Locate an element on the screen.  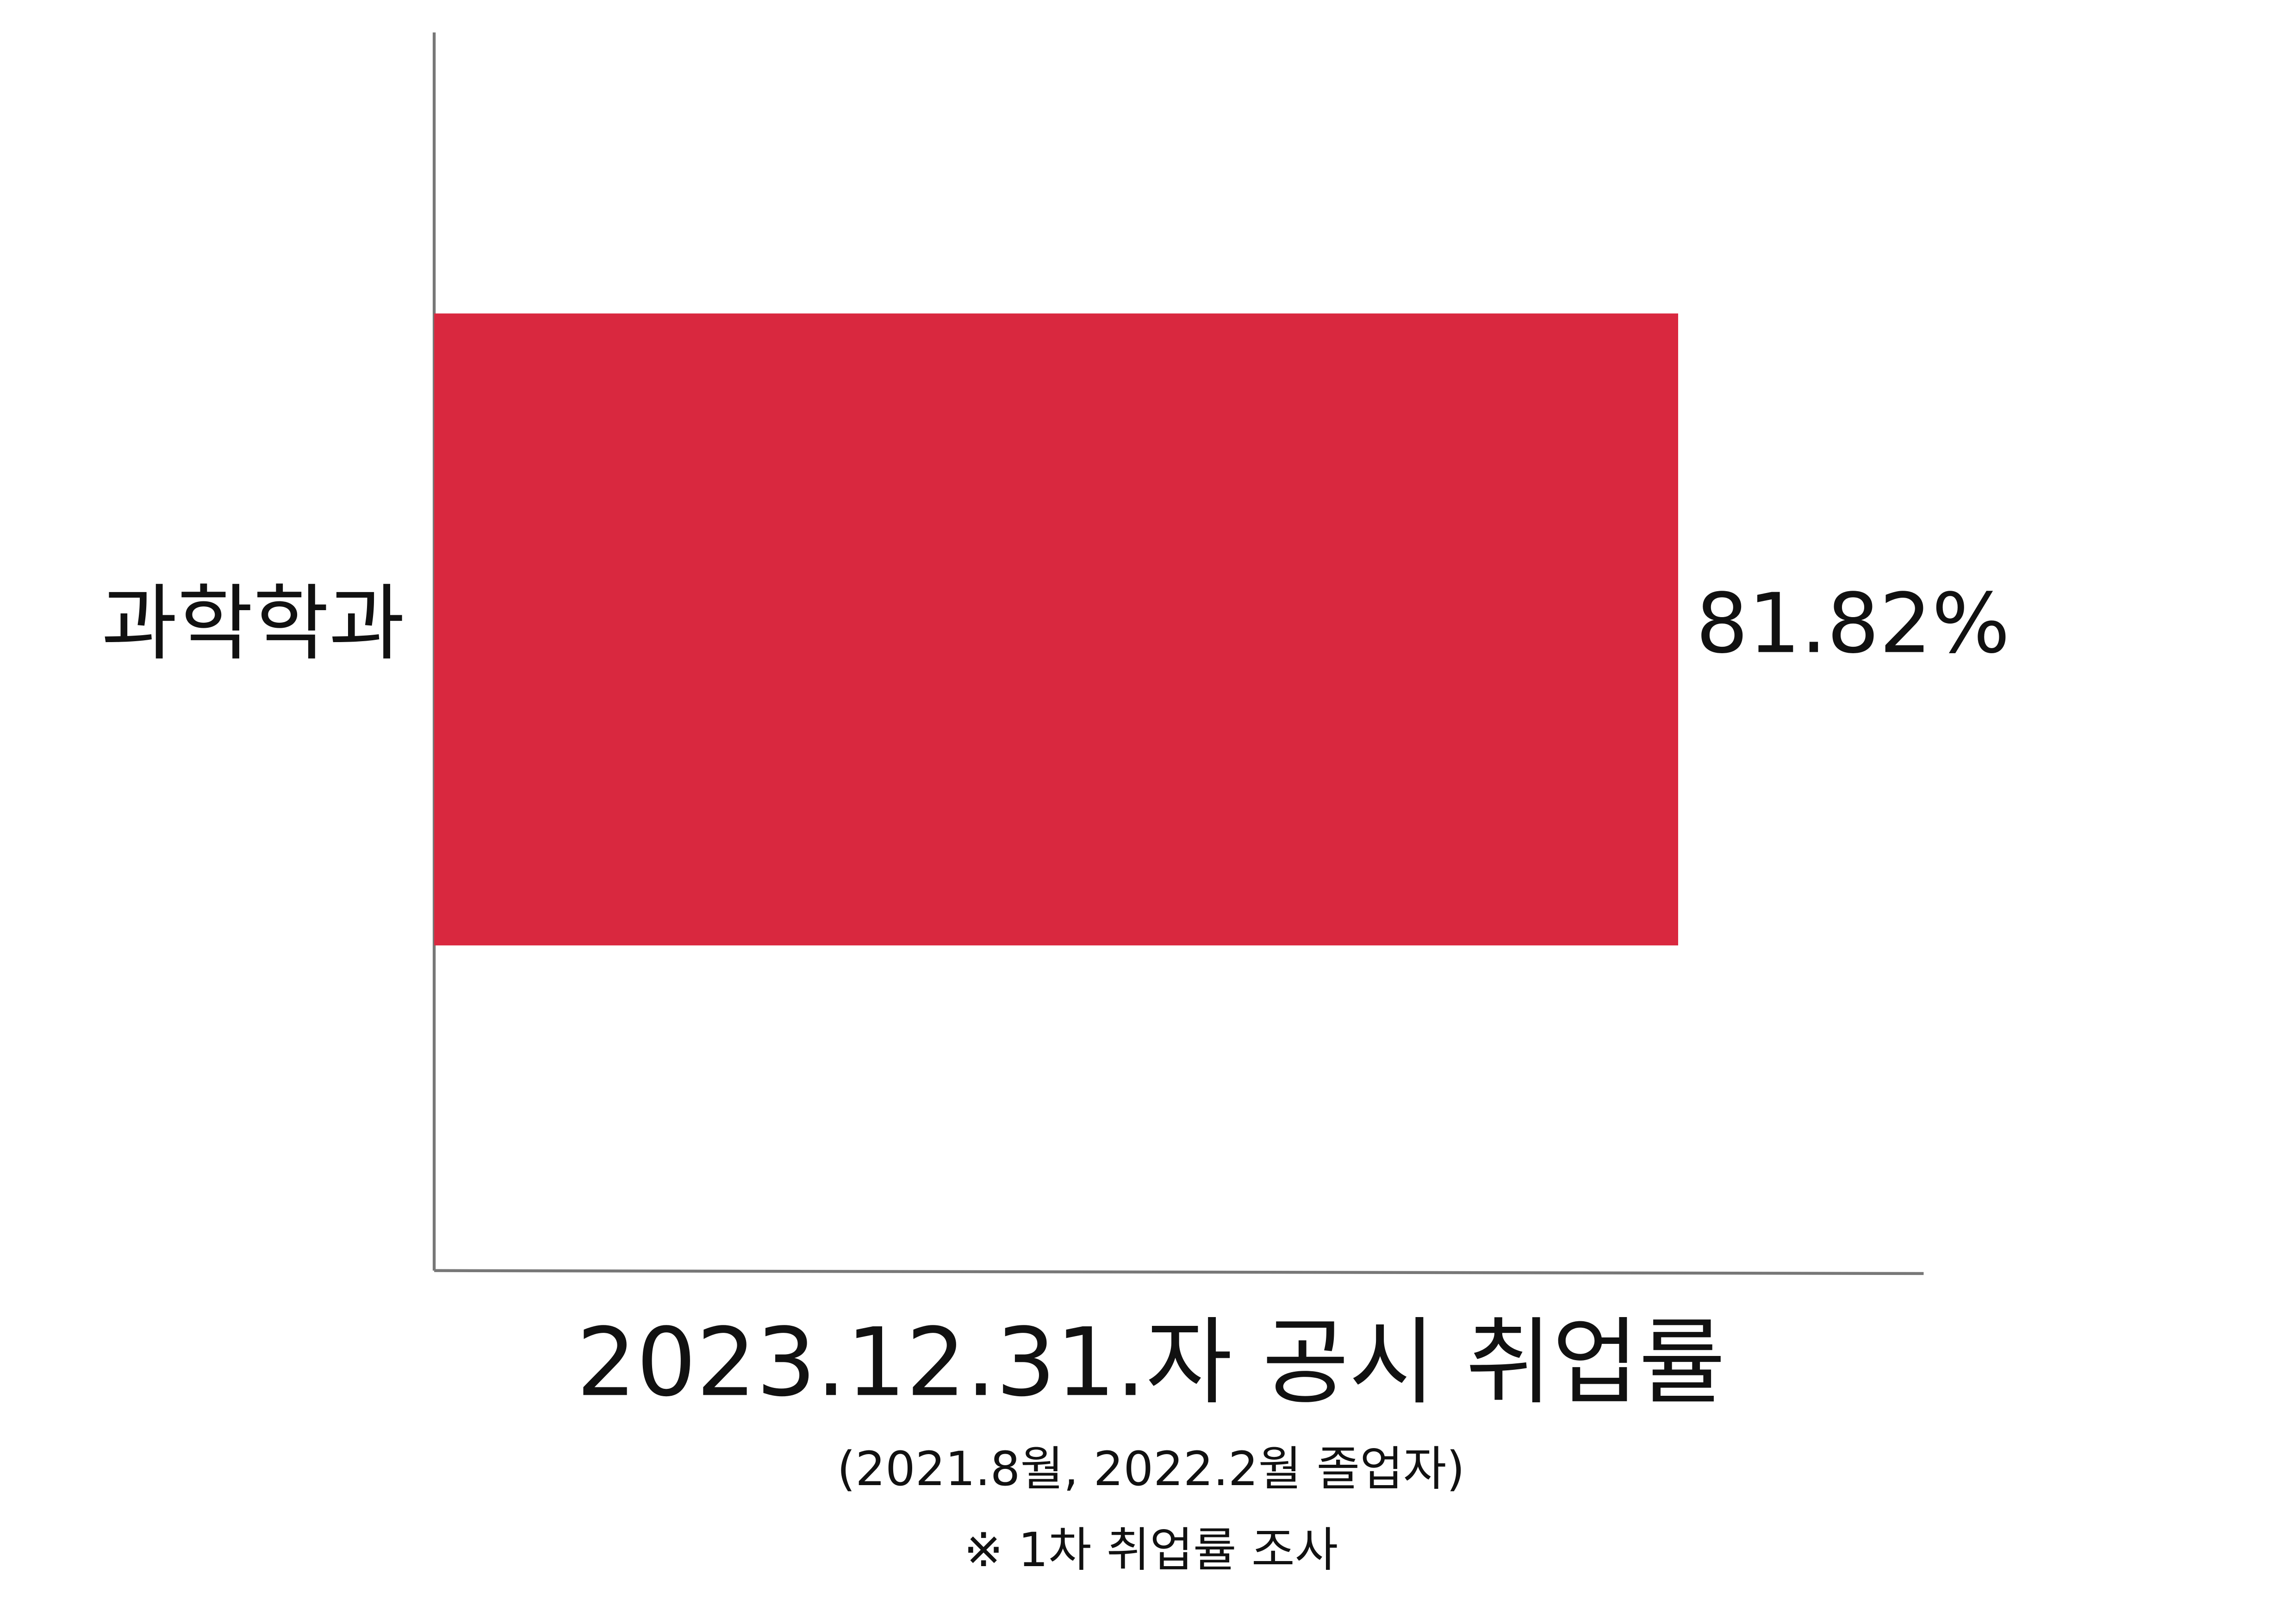
x-axis is located at coordinates (1179, 1272).